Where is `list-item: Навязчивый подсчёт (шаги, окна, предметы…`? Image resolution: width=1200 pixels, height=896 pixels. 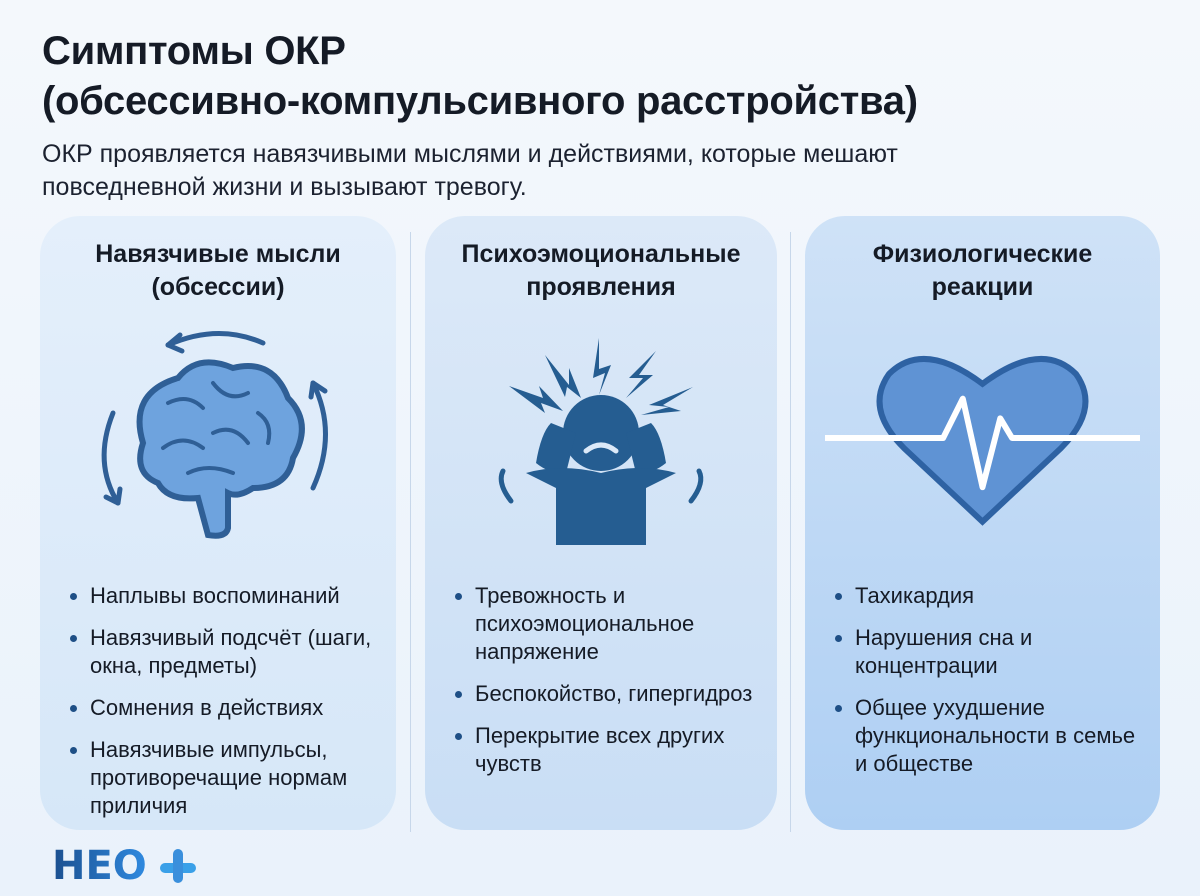
list-item: Навязчивый подсчёт (шаги, окна, предметы… is located at coordinates (223, 652).